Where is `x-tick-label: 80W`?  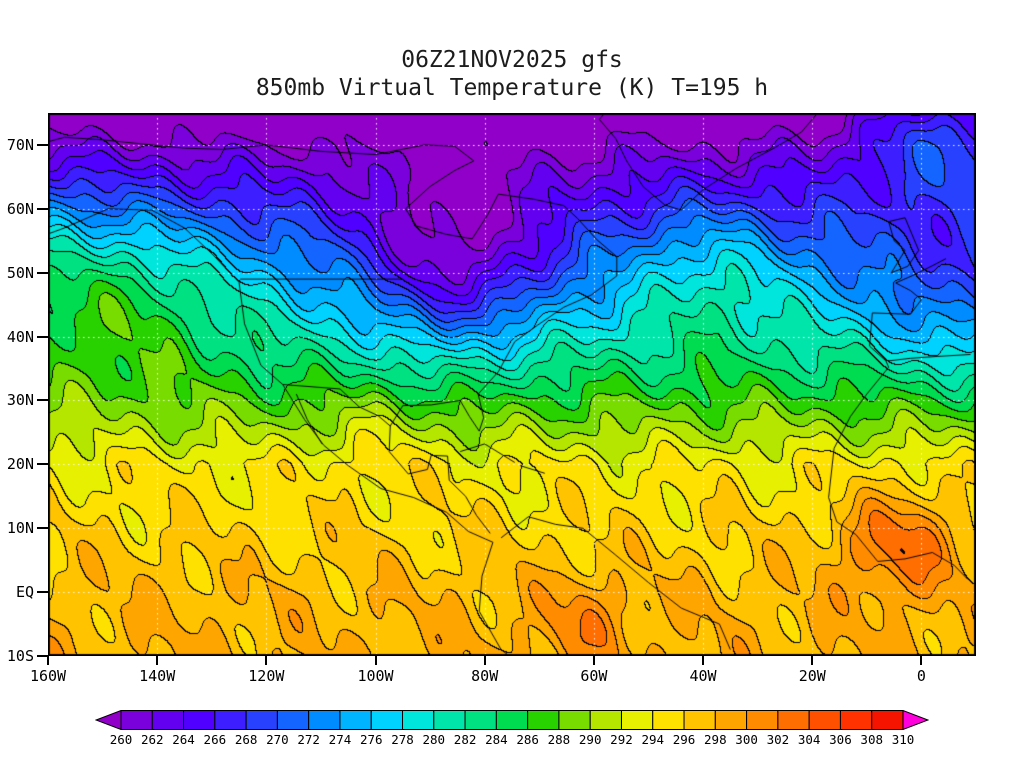 x-tick-label: 80W is located at coordinates (485, 676).